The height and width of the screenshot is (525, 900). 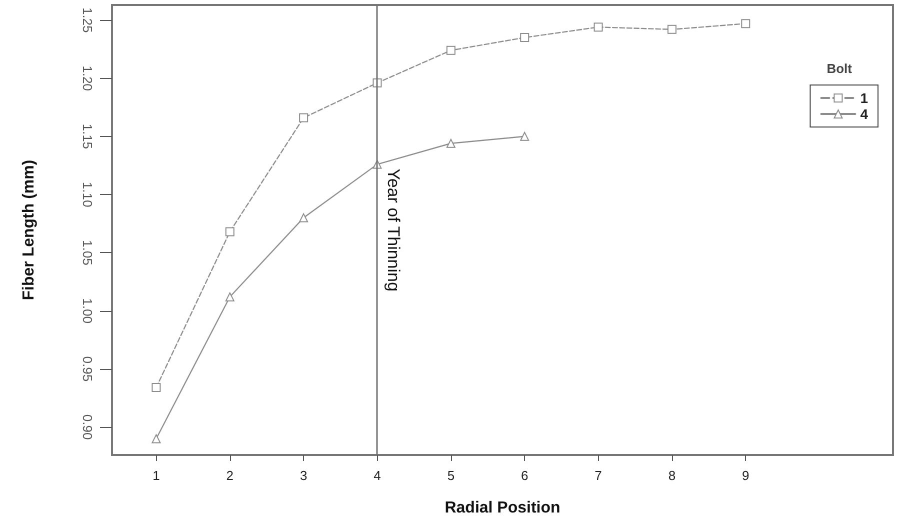 What do you see at coordinates (230, 475) in the screenshot?
I see `x-tick-label: 2` at bounding box center [230, 475].